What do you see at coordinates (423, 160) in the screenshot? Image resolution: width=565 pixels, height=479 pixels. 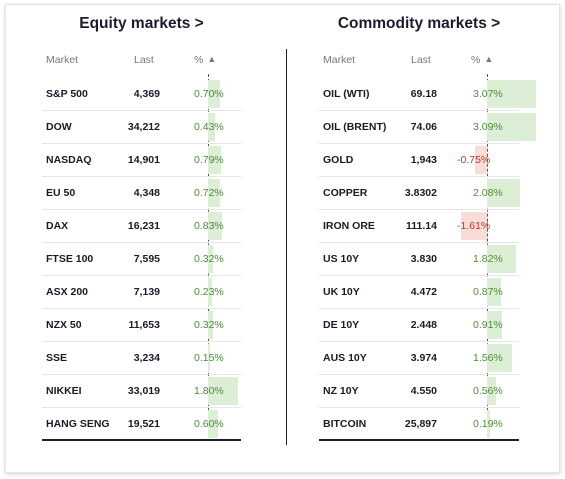 I see `last-price: 1,943` at bounding box center [423, 160].